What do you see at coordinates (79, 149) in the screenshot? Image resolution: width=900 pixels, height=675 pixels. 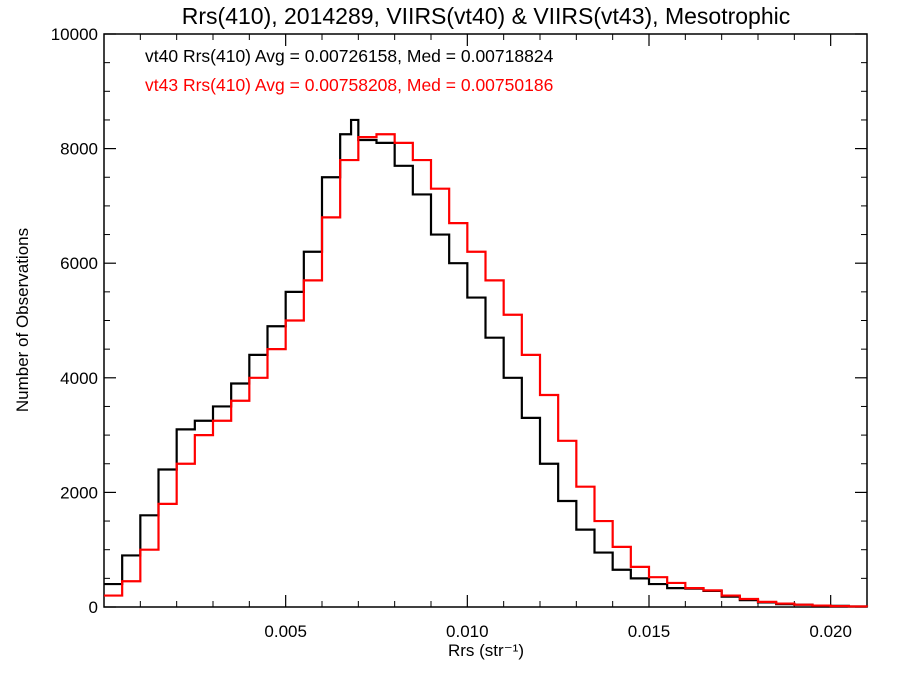 I see `y-tick-label: 8000` at bounding box center [79, 149].